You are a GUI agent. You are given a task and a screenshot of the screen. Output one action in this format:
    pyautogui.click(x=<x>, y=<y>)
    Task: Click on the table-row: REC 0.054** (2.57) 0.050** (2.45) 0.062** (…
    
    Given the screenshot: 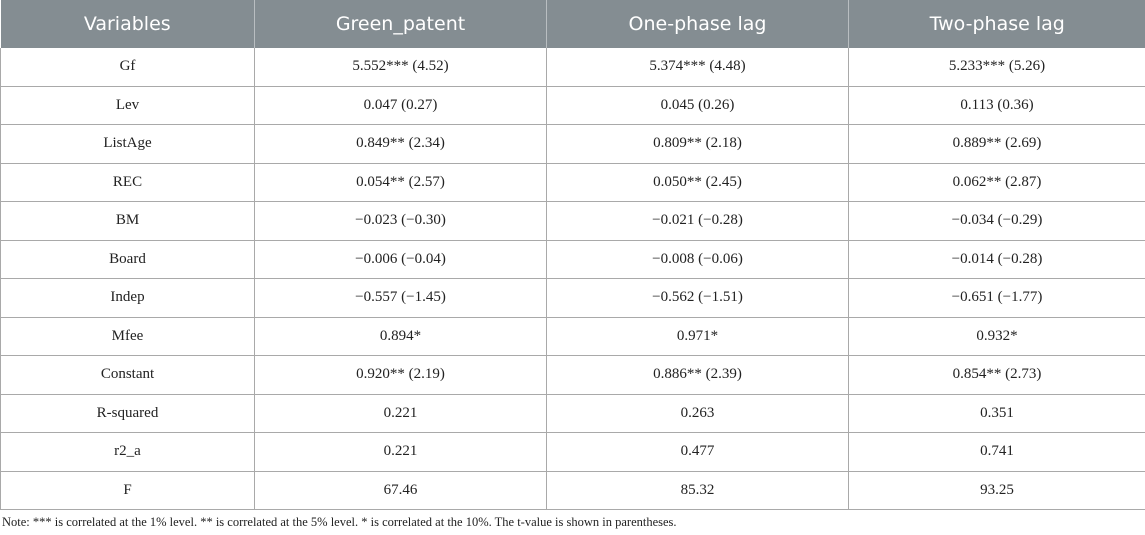 What is the action you would take?
    pyautogui.click(x=572, y=182)
    